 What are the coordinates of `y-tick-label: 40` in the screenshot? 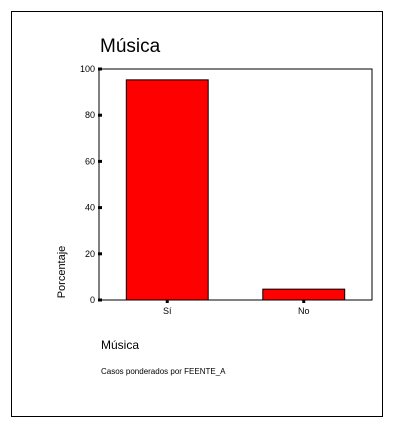 It's located at (90, 208).